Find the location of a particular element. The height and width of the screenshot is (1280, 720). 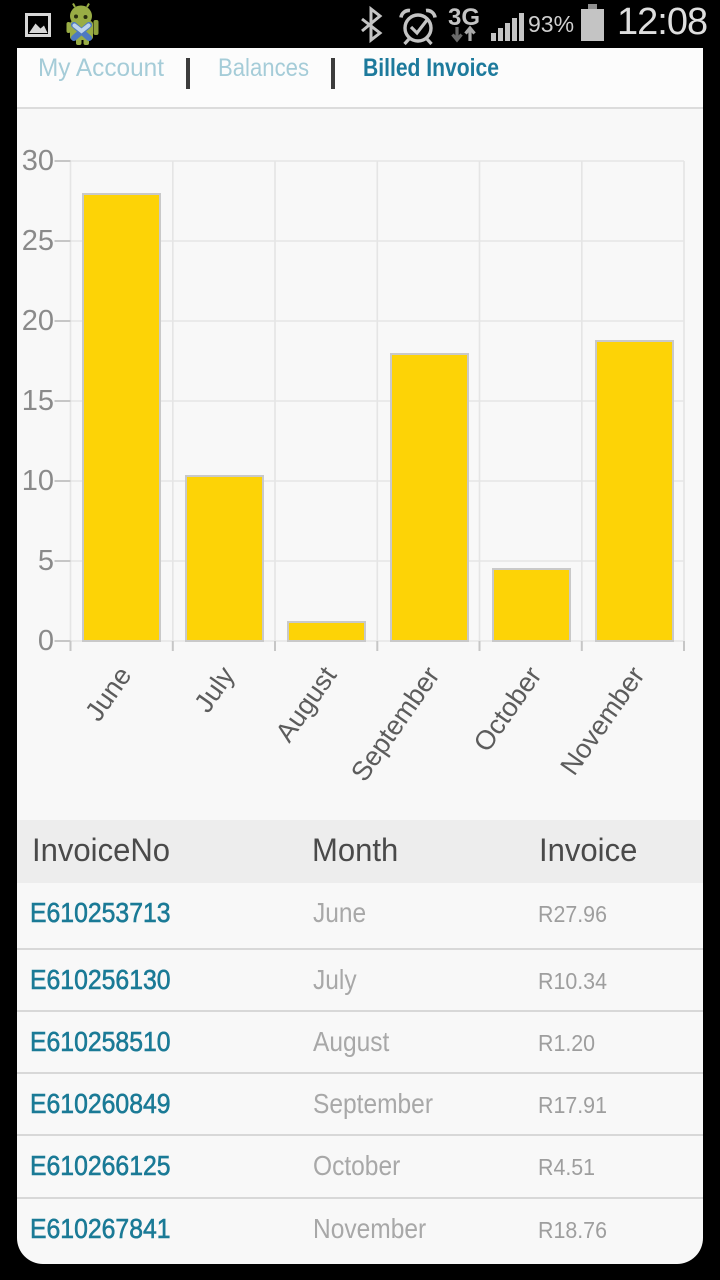

svg-text: 25 is located at coordinates (38, 241).